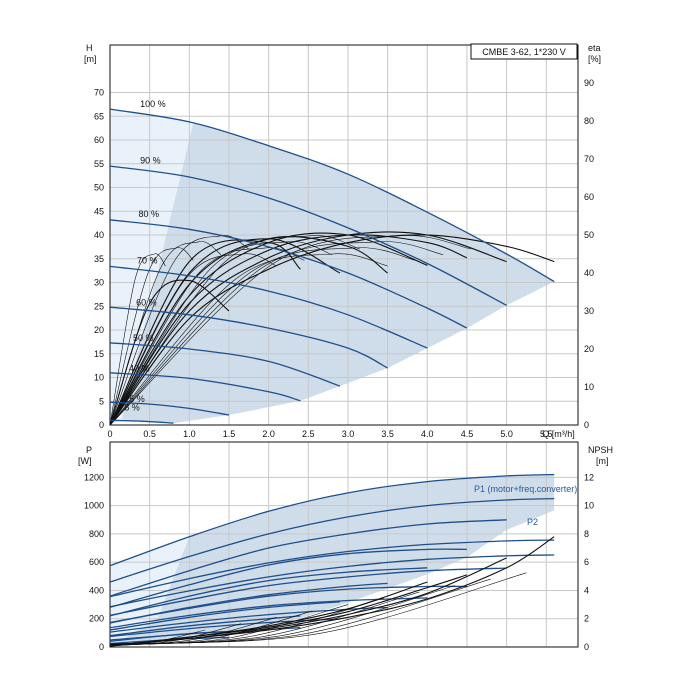 The width and height of the screenshot is (700, 700). What do you see at coordinates (99, 235) in the screenshot?
I see `y-tick-label: 40` at bounding box center [99, 235].